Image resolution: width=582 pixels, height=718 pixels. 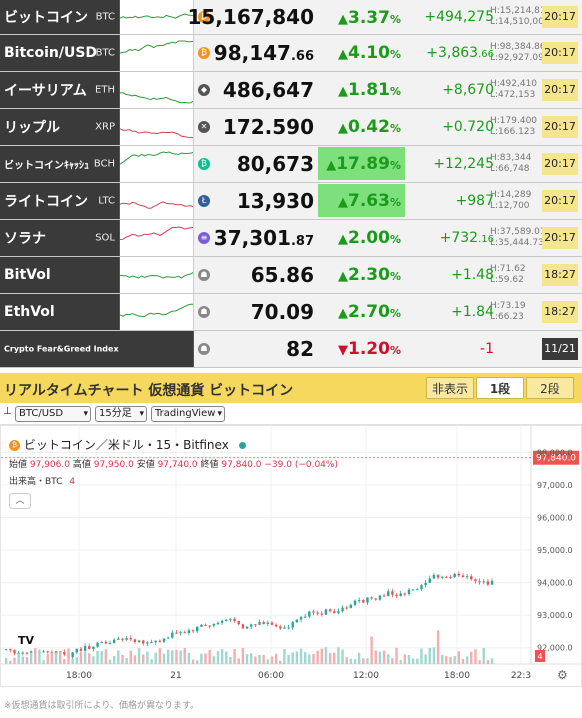 I want to click on percent-sign: %, so click(x=395, y=276).